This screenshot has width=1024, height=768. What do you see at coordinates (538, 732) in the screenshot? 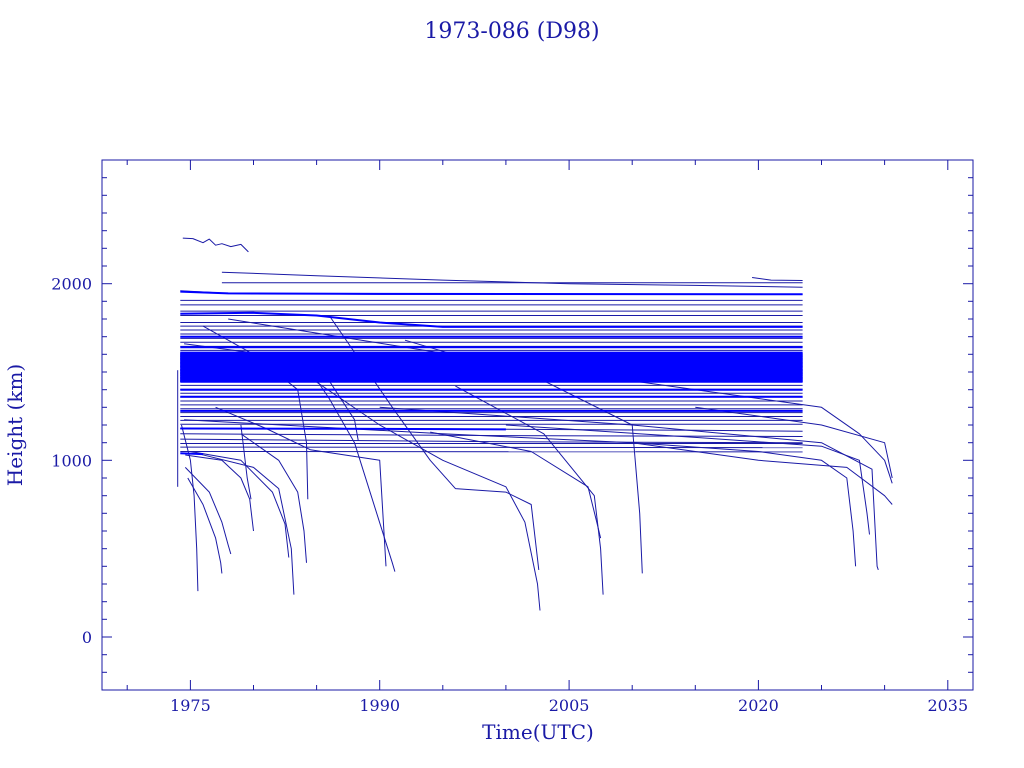
I see `x-axis-label: Time(UTC)` at bounding box center [538, 732].